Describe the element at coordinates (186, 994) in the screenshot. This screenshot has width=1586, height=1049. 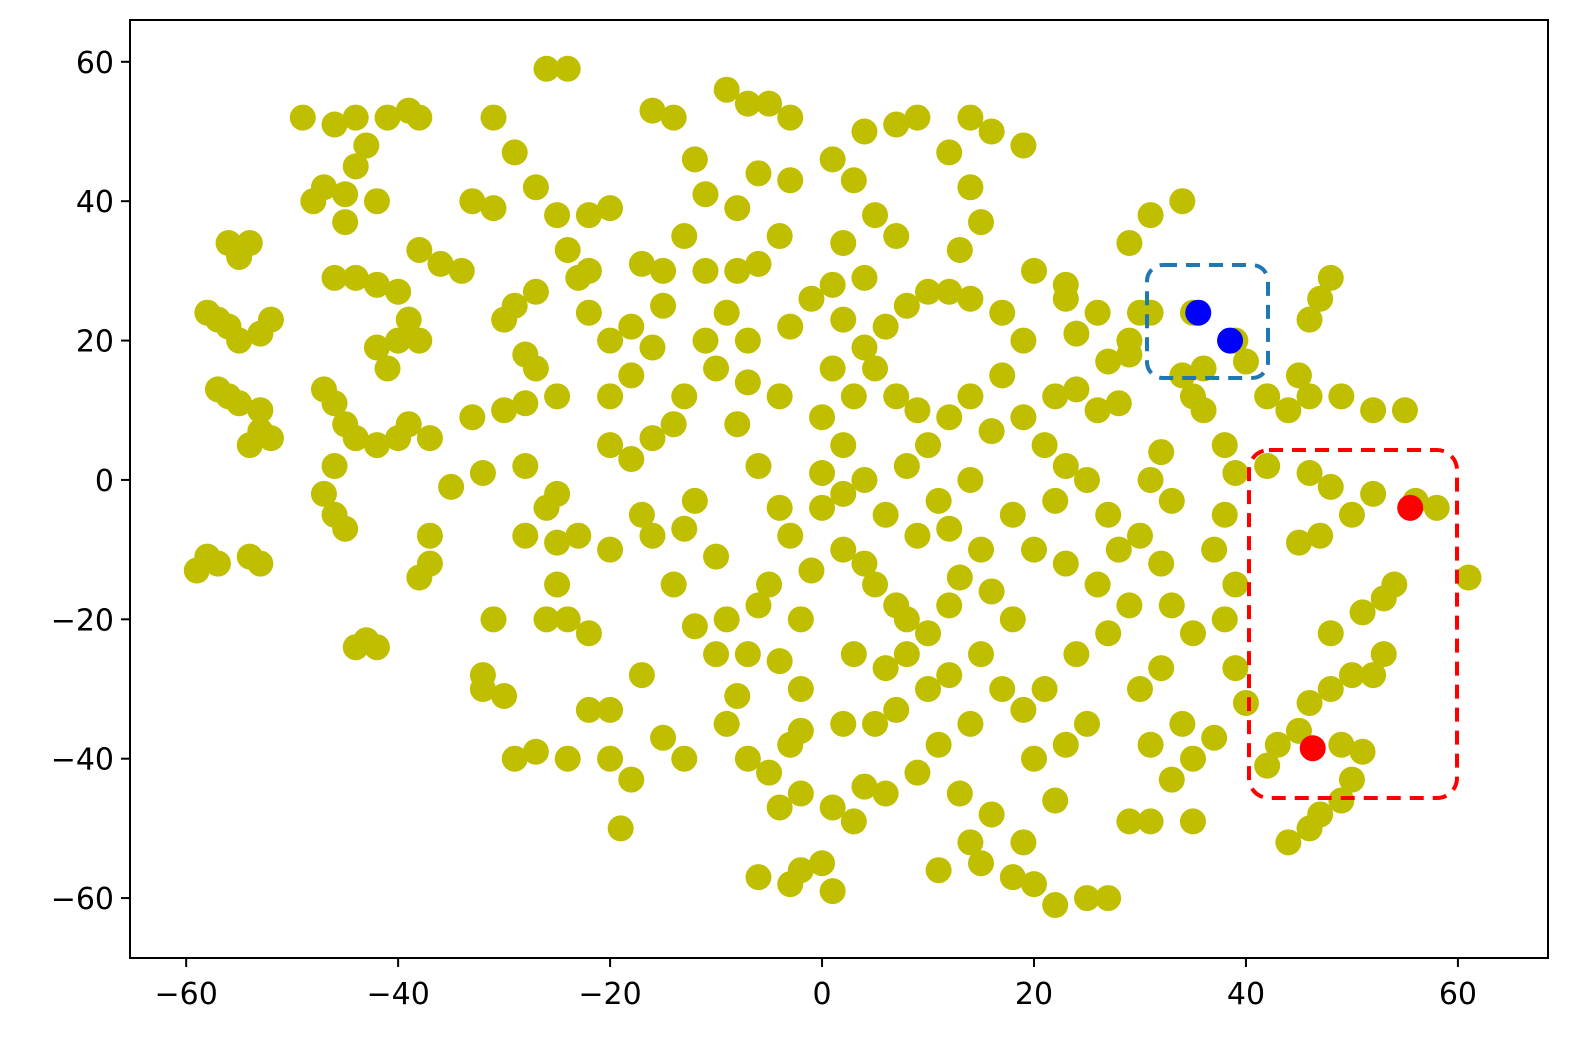
I see `x-tick-label: −60` at that location.